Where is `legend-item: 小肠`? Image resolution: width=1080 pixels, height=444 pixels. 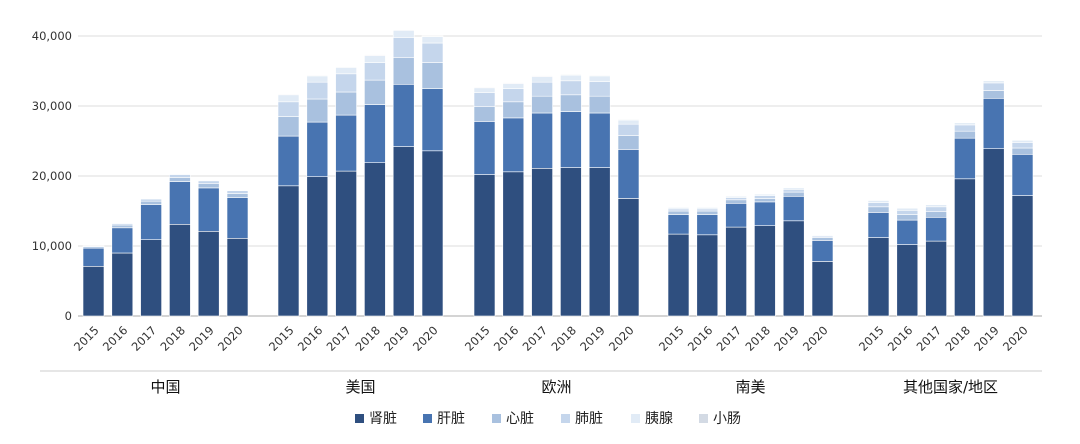
legend-item: 小肠 is located at coordinates (720, 419).